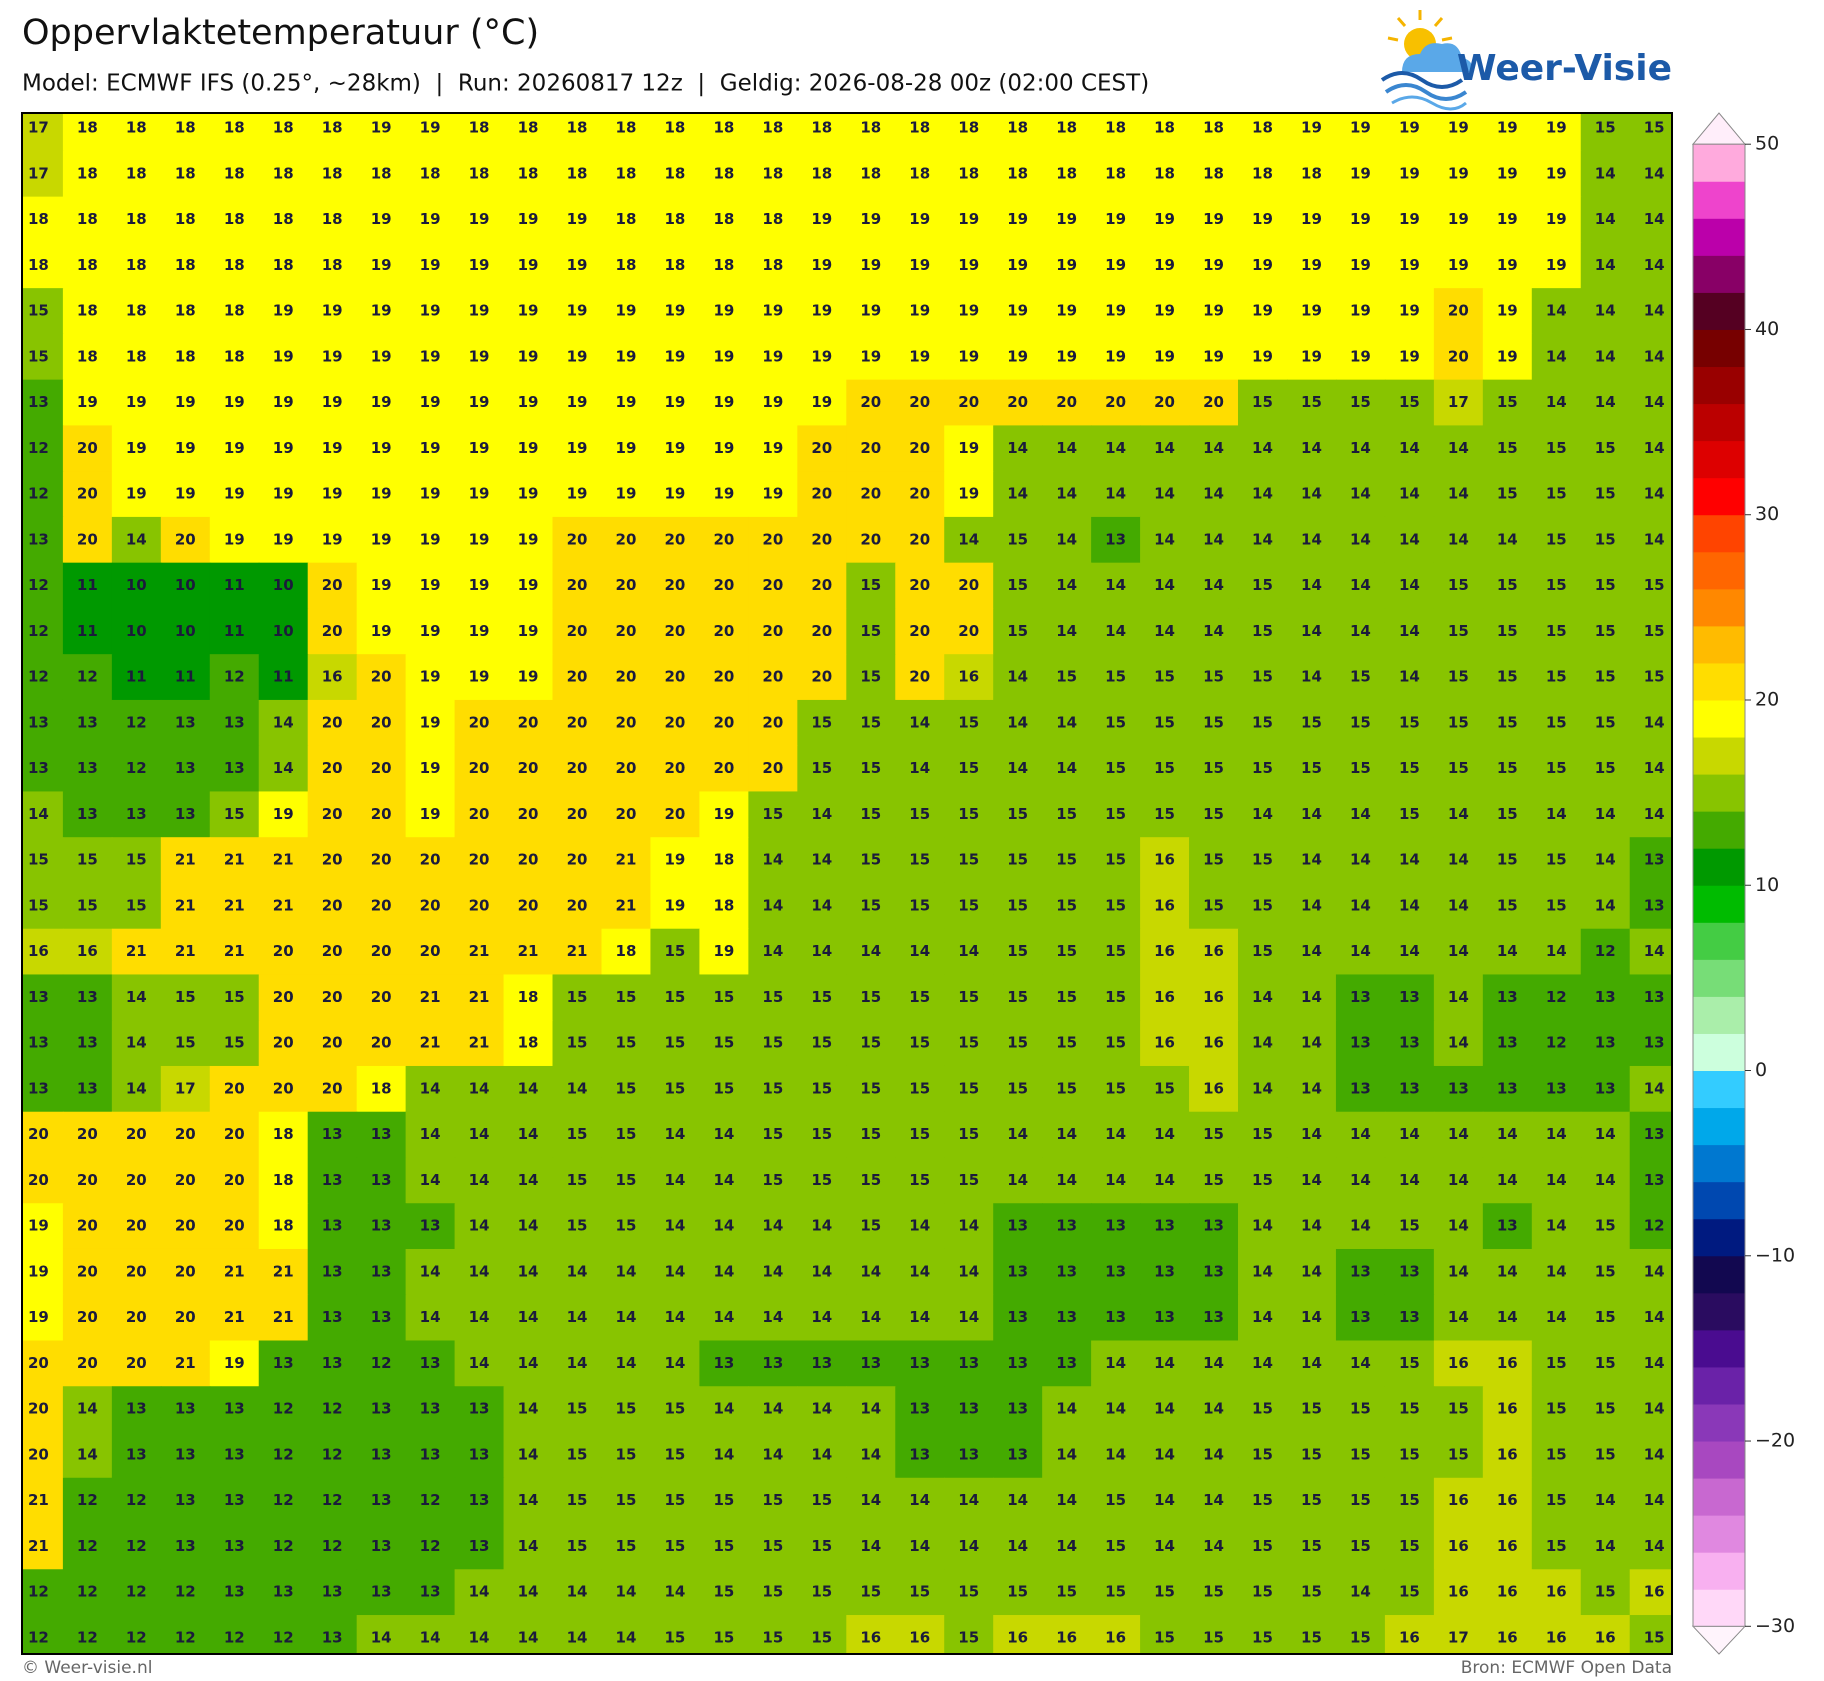 The width and height of the screenshot is (1824, 1681). What do you see at coordinates (38, 1592) in the screenshot?
I see `grid-value: 12` at bounding box center [38, 1592].